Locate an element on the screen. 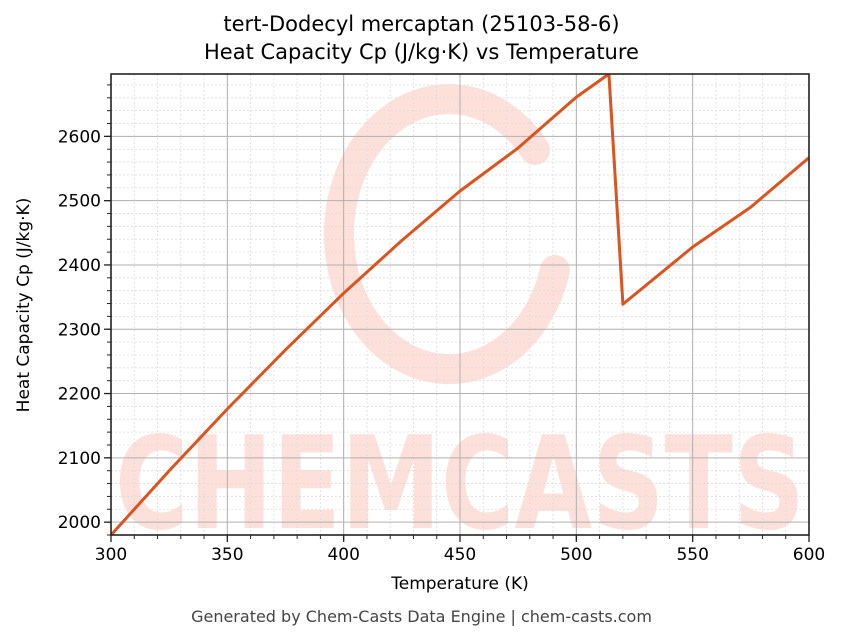 The height and width of the screenshot is (644, 843). svg-text: 500 is located at coordinates (576, 555).